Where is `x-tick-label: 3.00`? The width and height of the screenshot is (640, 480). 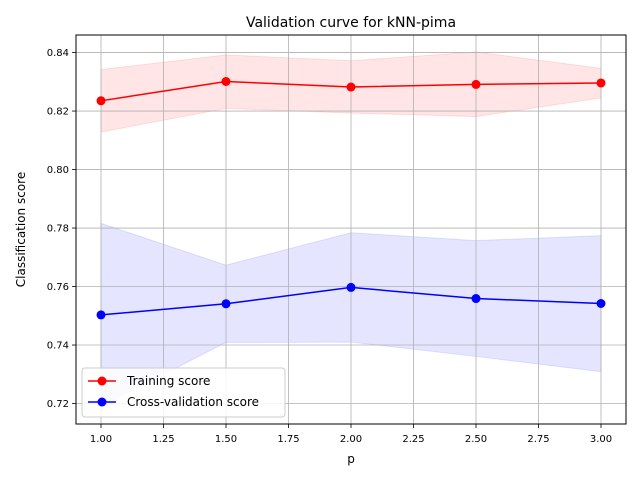 x-tick-label: 3.00 is located at coordinates (601, 439).